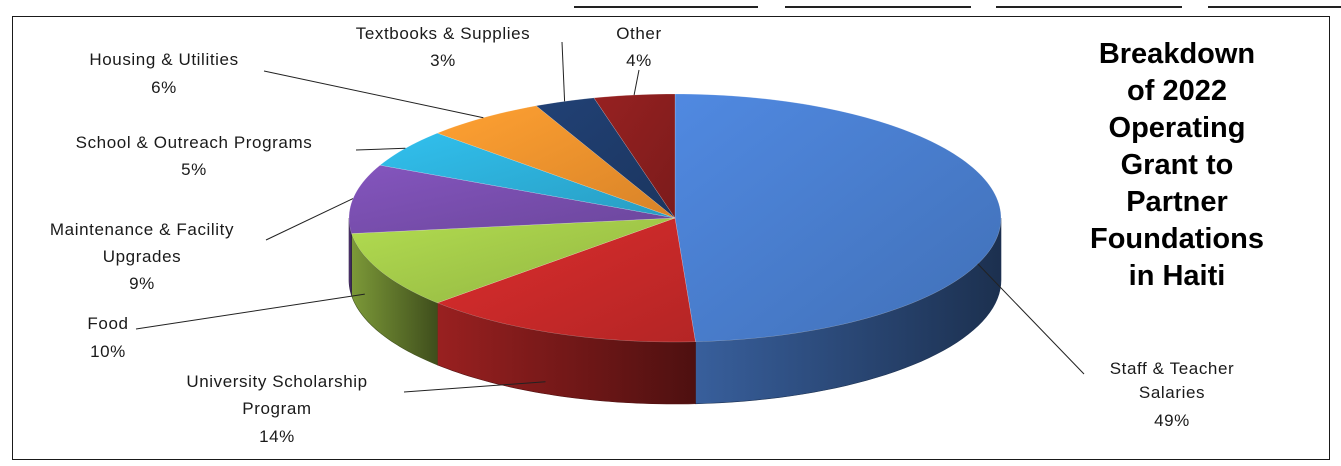 Image resolution: width=1341 pixels, height=466 pixels. I want to click on chart-title-line: Grant to, so click(1177, 165).